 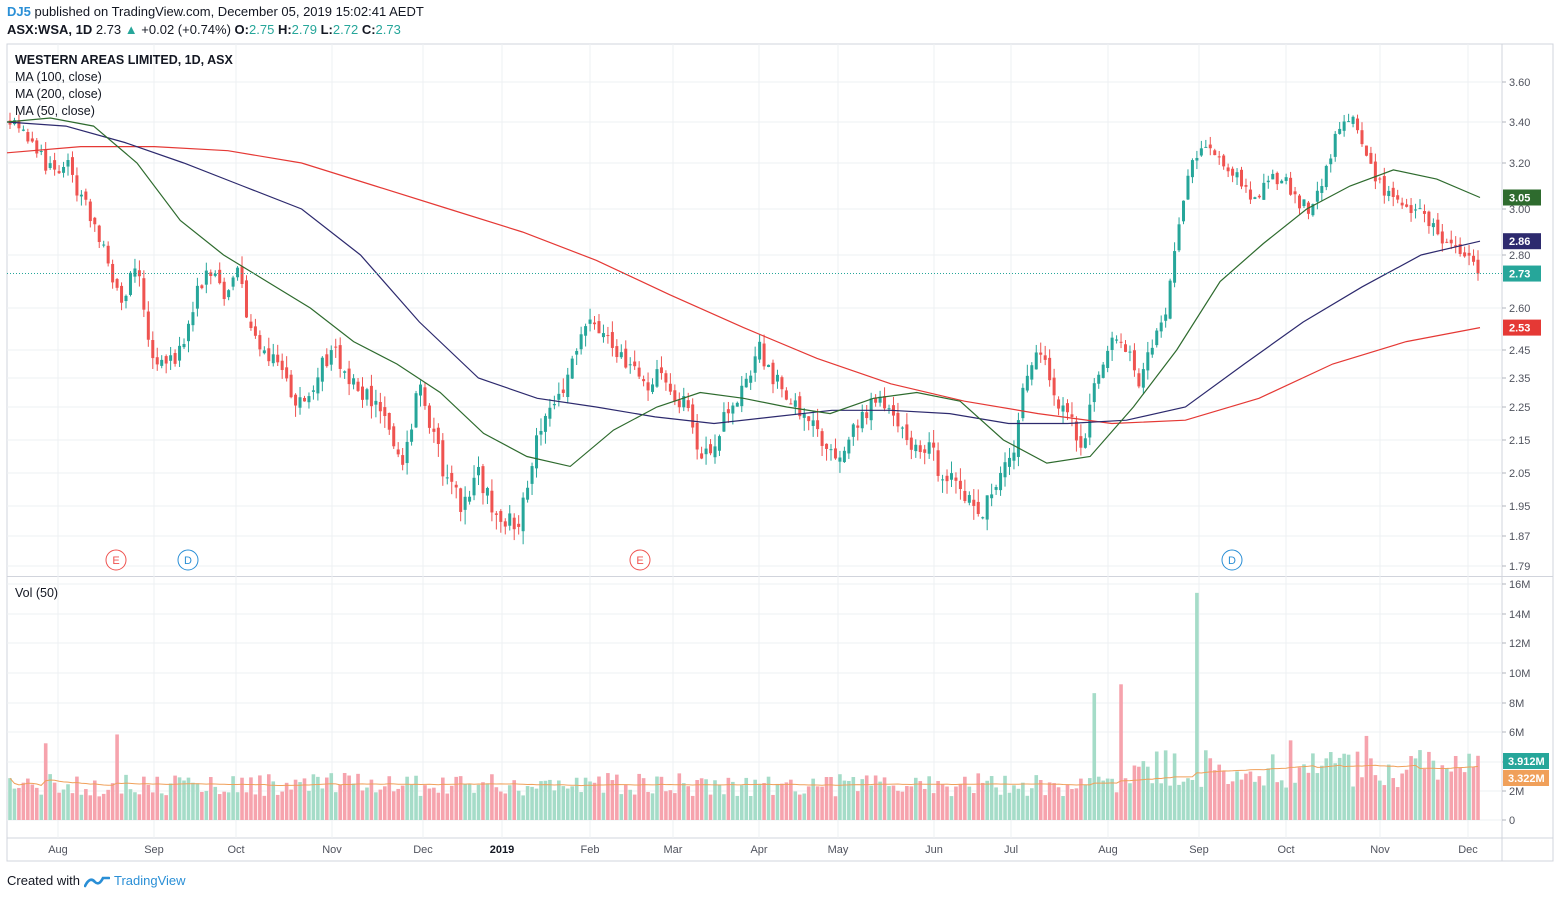 What do you see at coordinates (368, 29) in the screenshot?
I see `close-label: C:` at bounding box center [368, 29].